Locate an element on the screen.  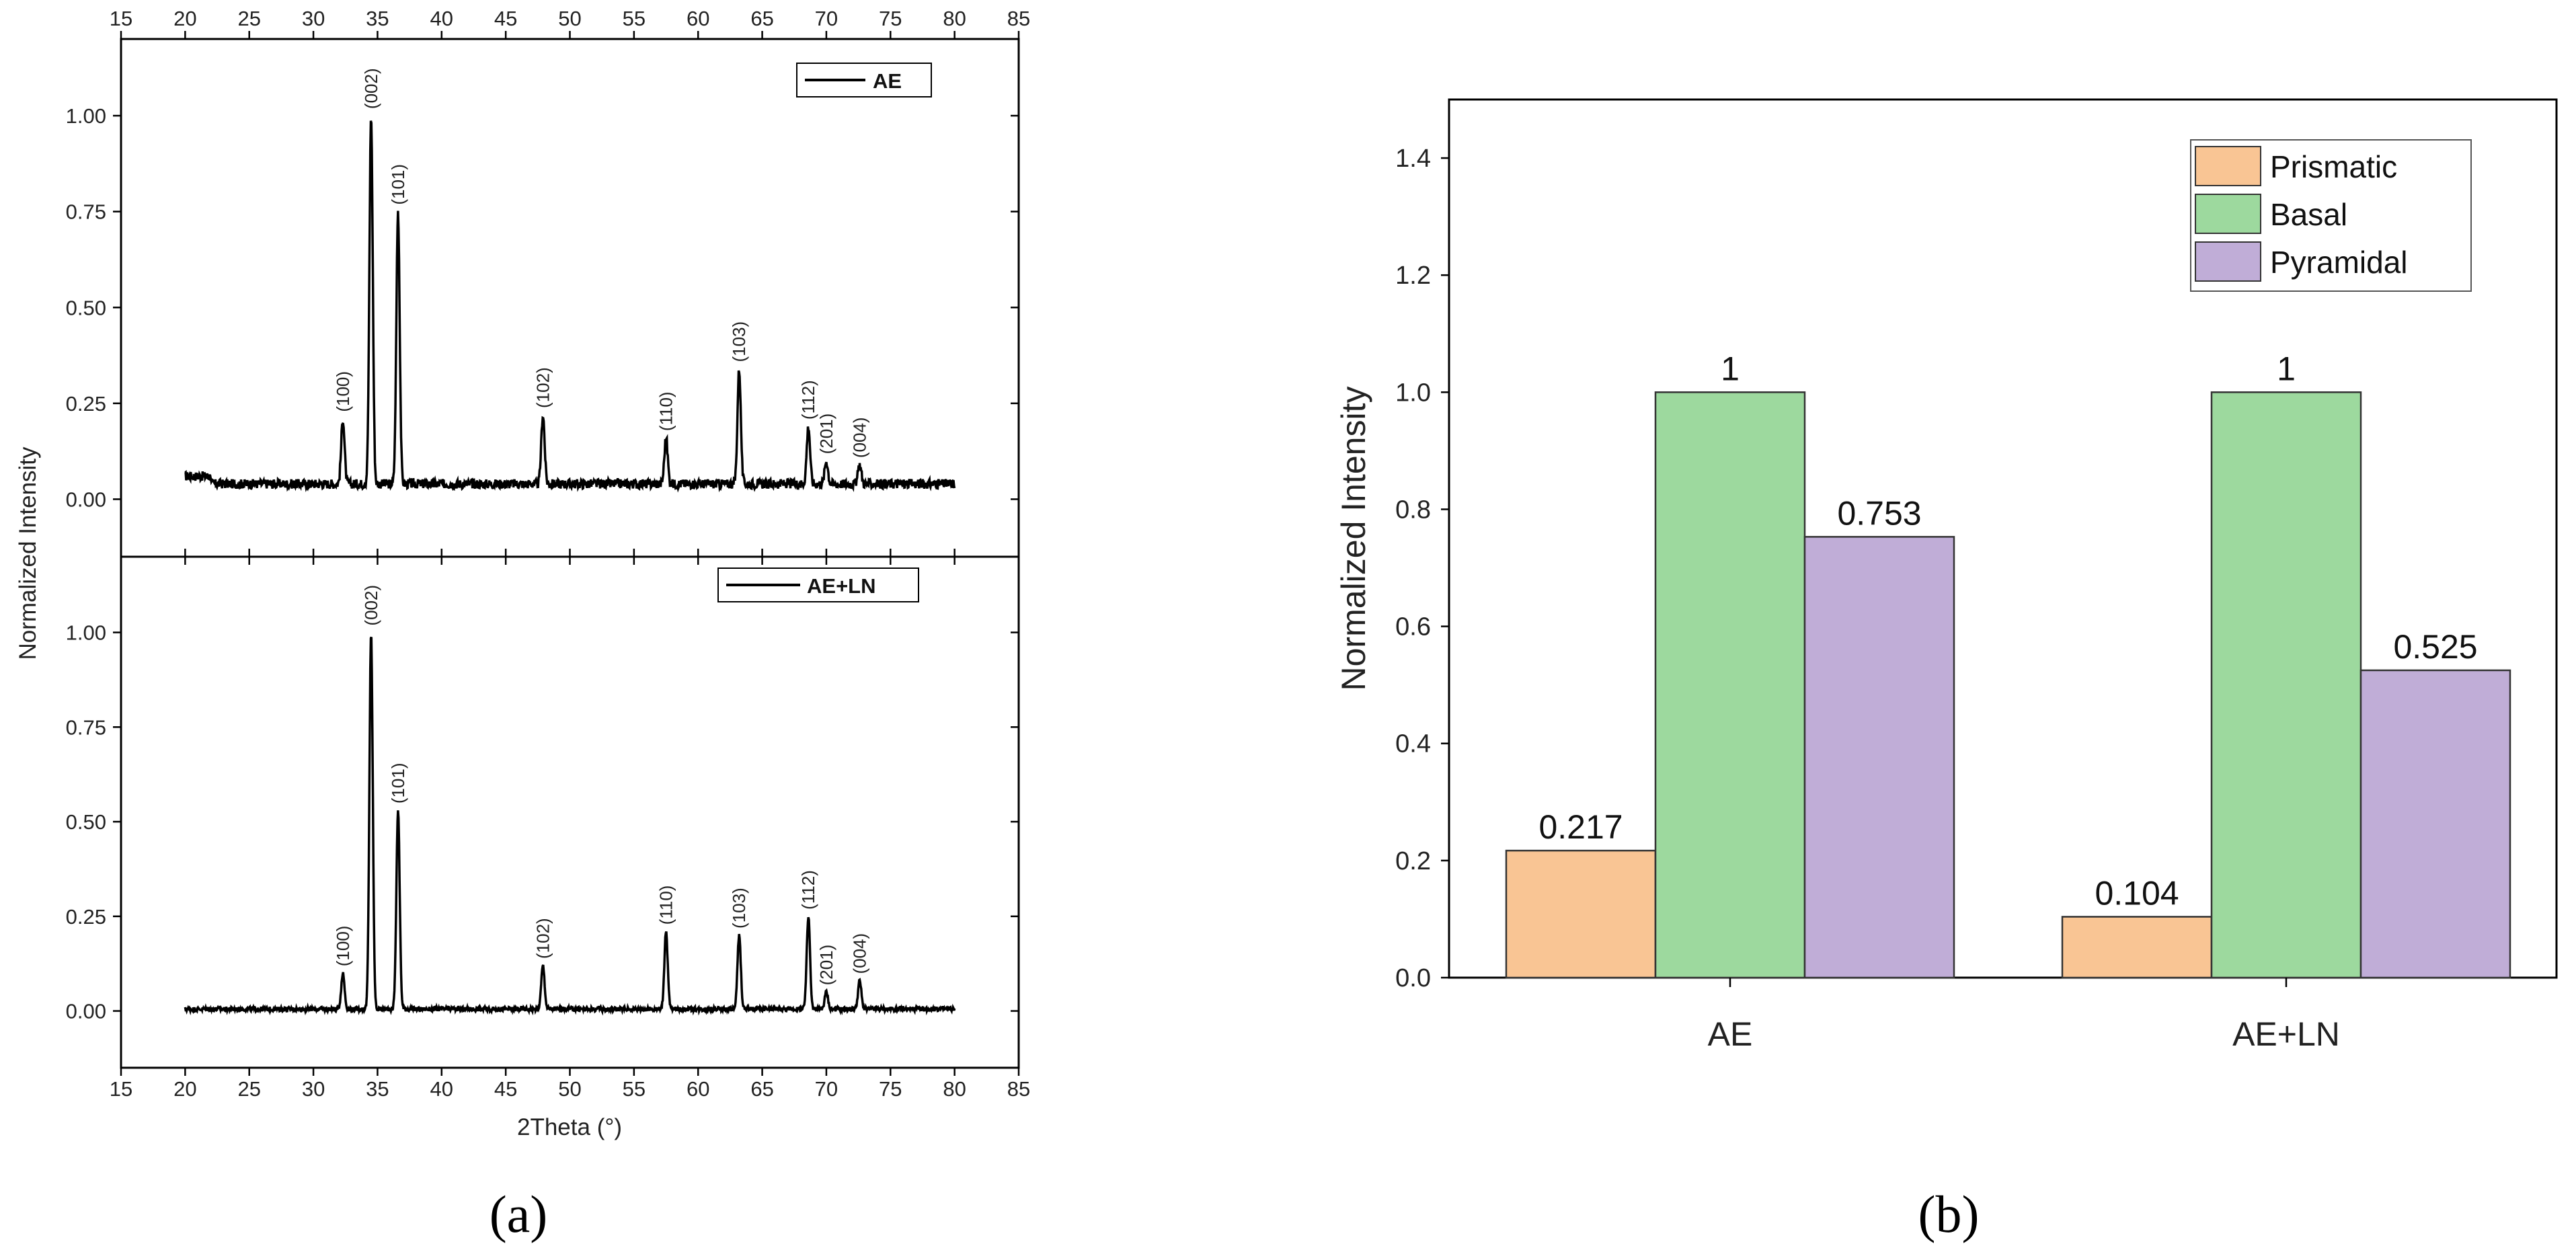
xrd-bottom-frame is located at coordinates (570, 812).